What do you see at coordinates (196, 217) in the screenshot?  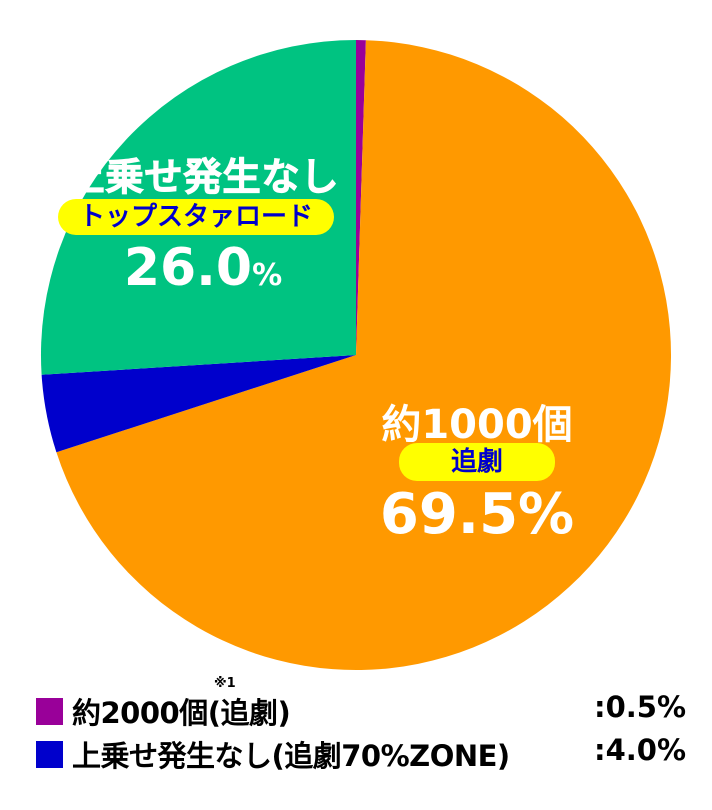 I see `green-slice-pill: トップスタァロード` at bounding box center [196, 217].